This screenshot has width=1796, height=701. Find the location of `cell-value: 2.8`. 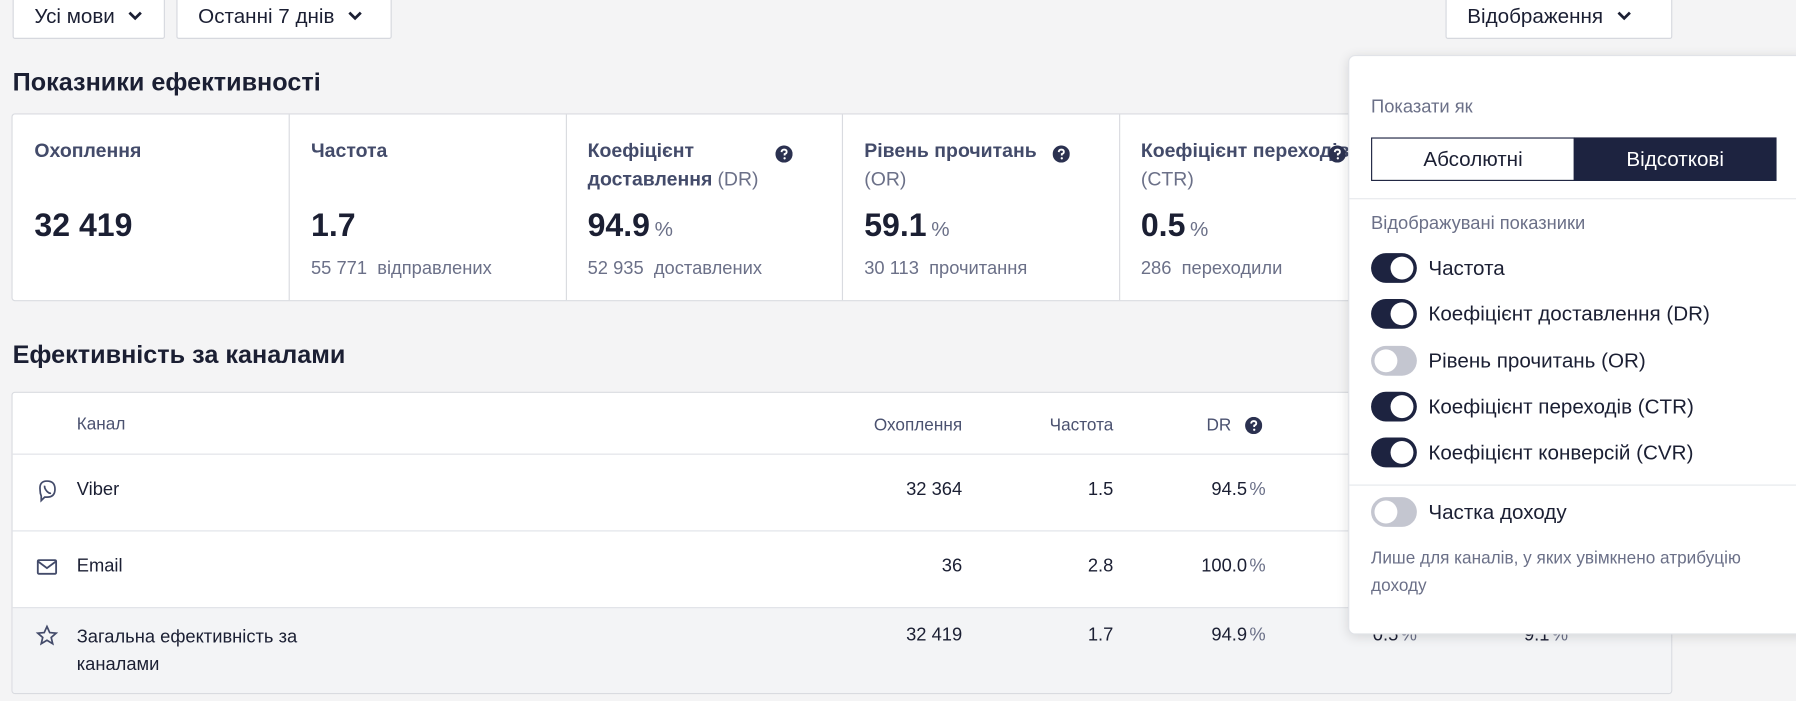

cell-value: 2.8 is located at coordinates (1100, 566).